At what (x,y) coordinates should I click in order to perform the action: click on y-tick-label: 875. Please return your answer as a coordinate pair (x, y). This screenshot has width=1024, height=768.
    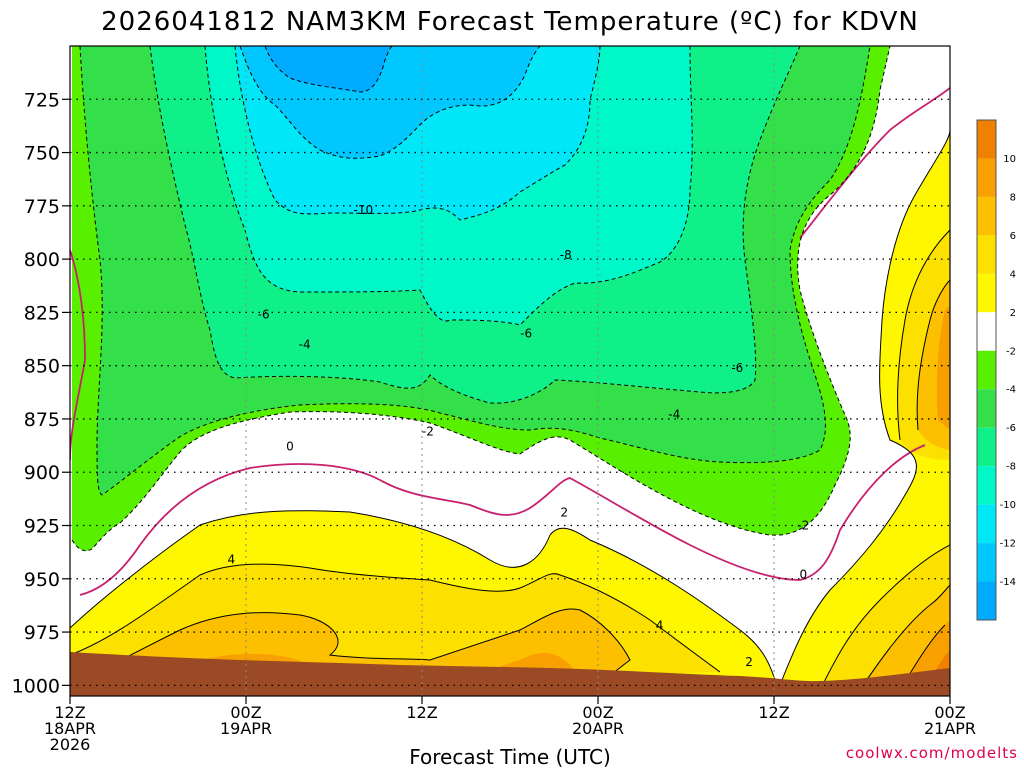
    Looking at the image, I should click on (42, 420).